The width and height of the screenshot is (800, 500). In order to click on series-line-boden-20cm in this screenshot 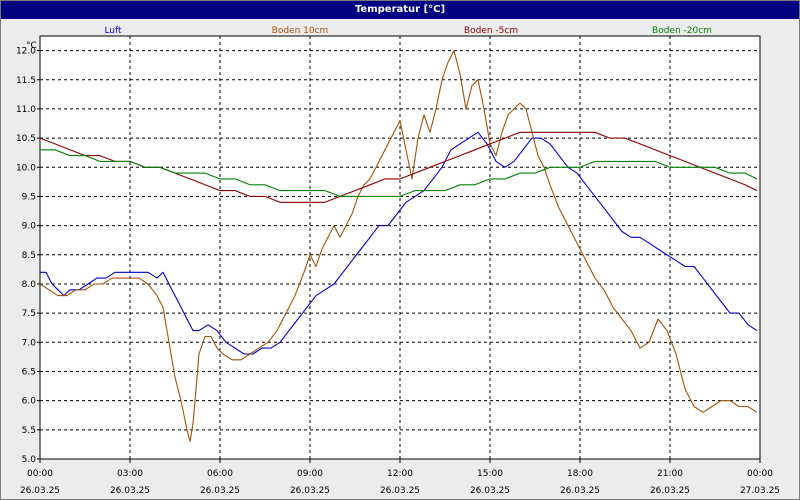, I will do `click(399, 173)`.